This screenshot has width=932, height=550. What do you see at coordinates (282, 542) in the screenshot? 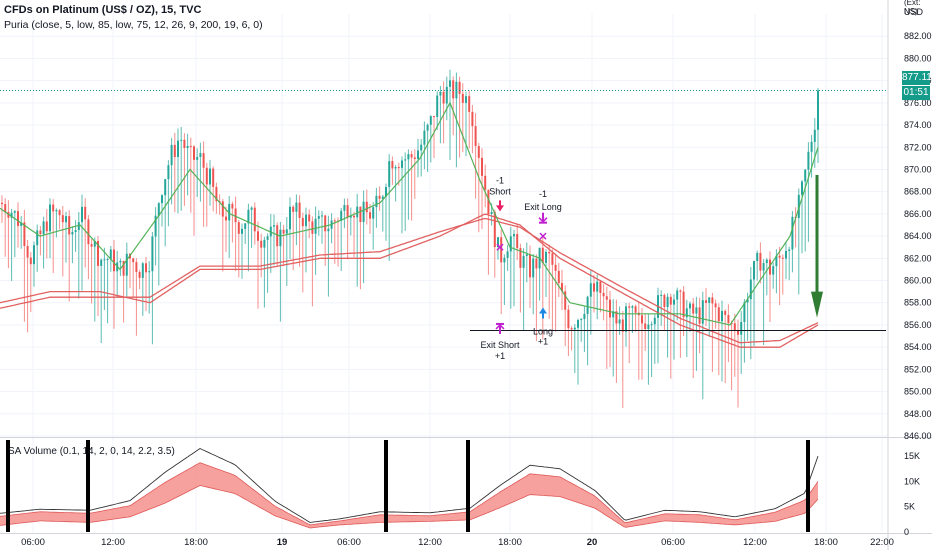
I see `time-tick-label: 19` at bounding box center [282, 542].